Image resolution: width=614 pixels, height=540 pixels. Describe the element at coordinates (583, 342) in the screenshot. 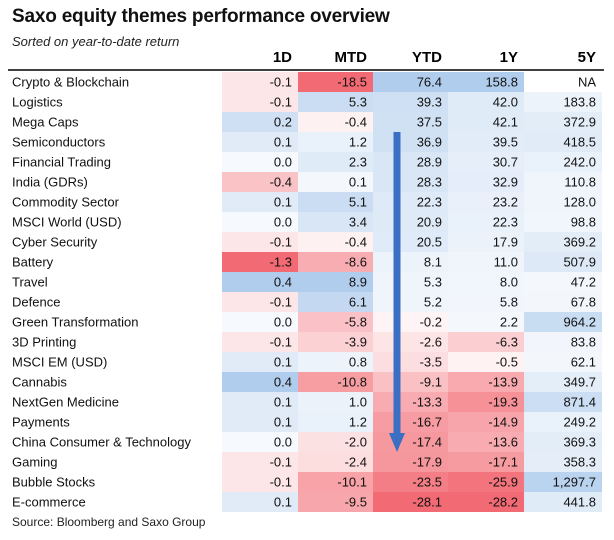

I see `cell-value: 83.8` at that location.